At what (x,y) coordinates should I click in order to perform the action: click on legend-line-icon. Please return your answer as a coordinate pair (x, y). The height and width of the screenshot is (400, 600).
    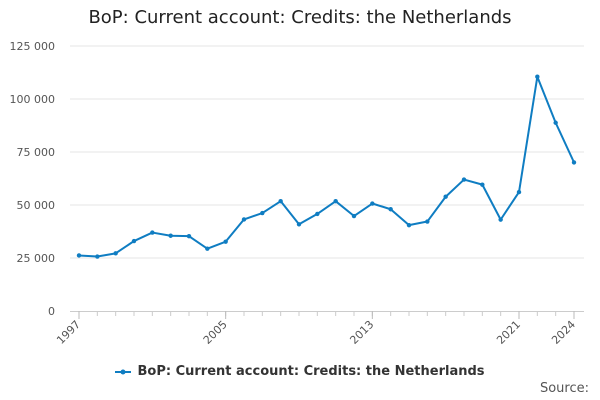
    Looking at the image, I should click on (123, 371).